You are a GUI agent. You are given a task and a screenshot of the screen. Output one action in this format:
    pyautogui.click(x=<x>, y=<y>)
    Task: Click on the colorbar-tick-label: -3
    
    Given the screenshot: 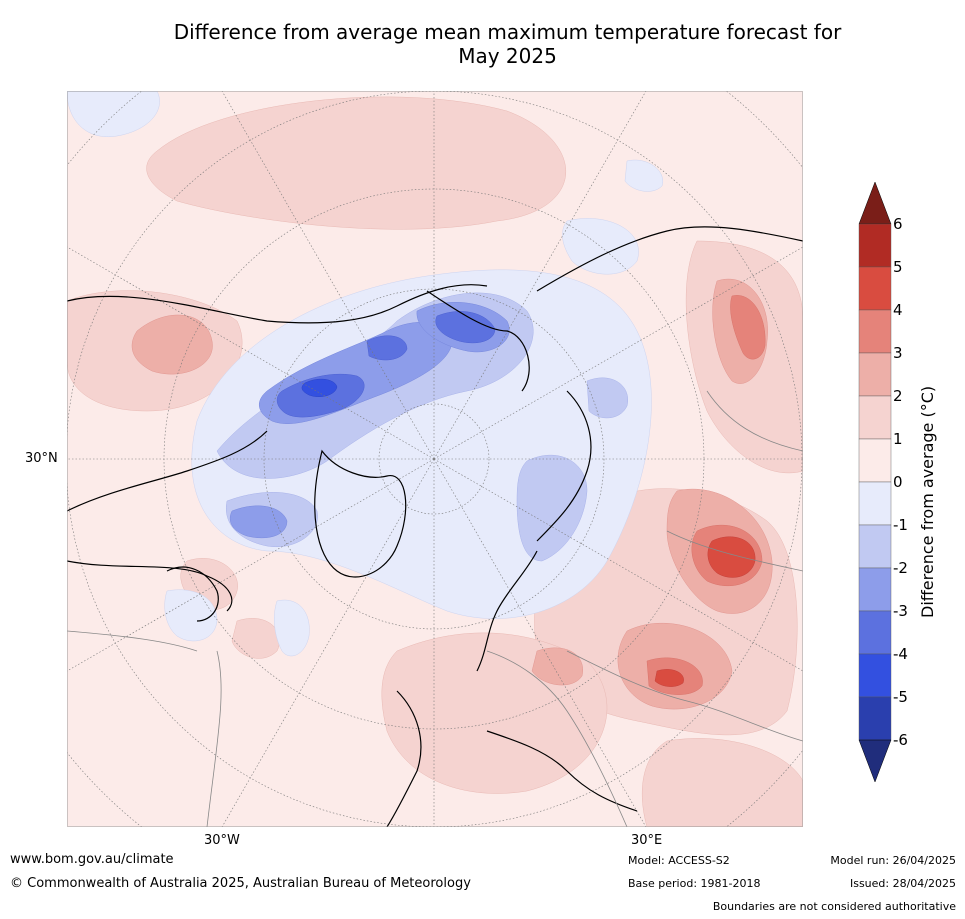 What is the action you would take?
    pyautogui.click(x=900, y=611)
    